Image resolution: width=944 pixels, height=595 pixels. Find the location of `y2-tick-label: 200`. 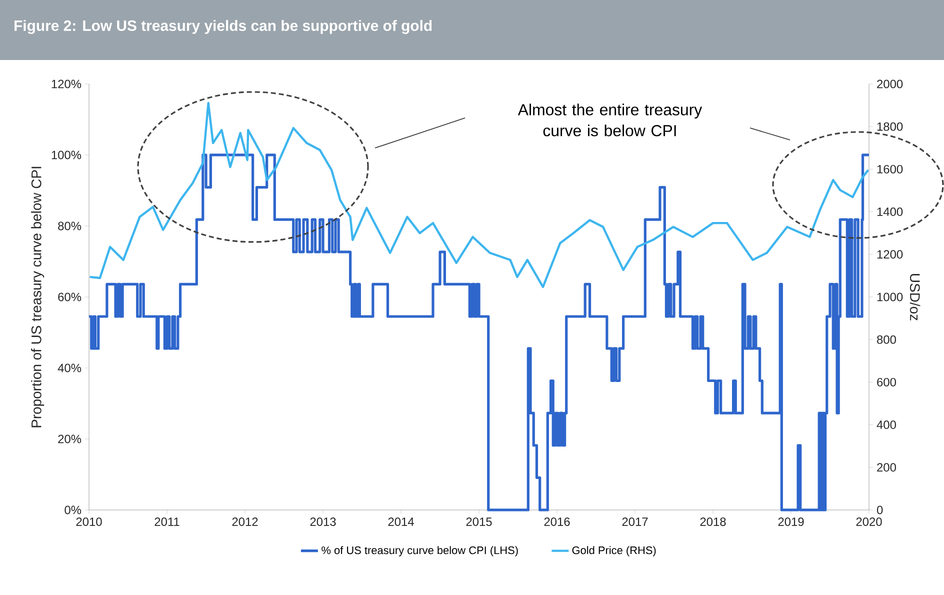

y2-tick-label: 200 is located at coordinates (886, 467).